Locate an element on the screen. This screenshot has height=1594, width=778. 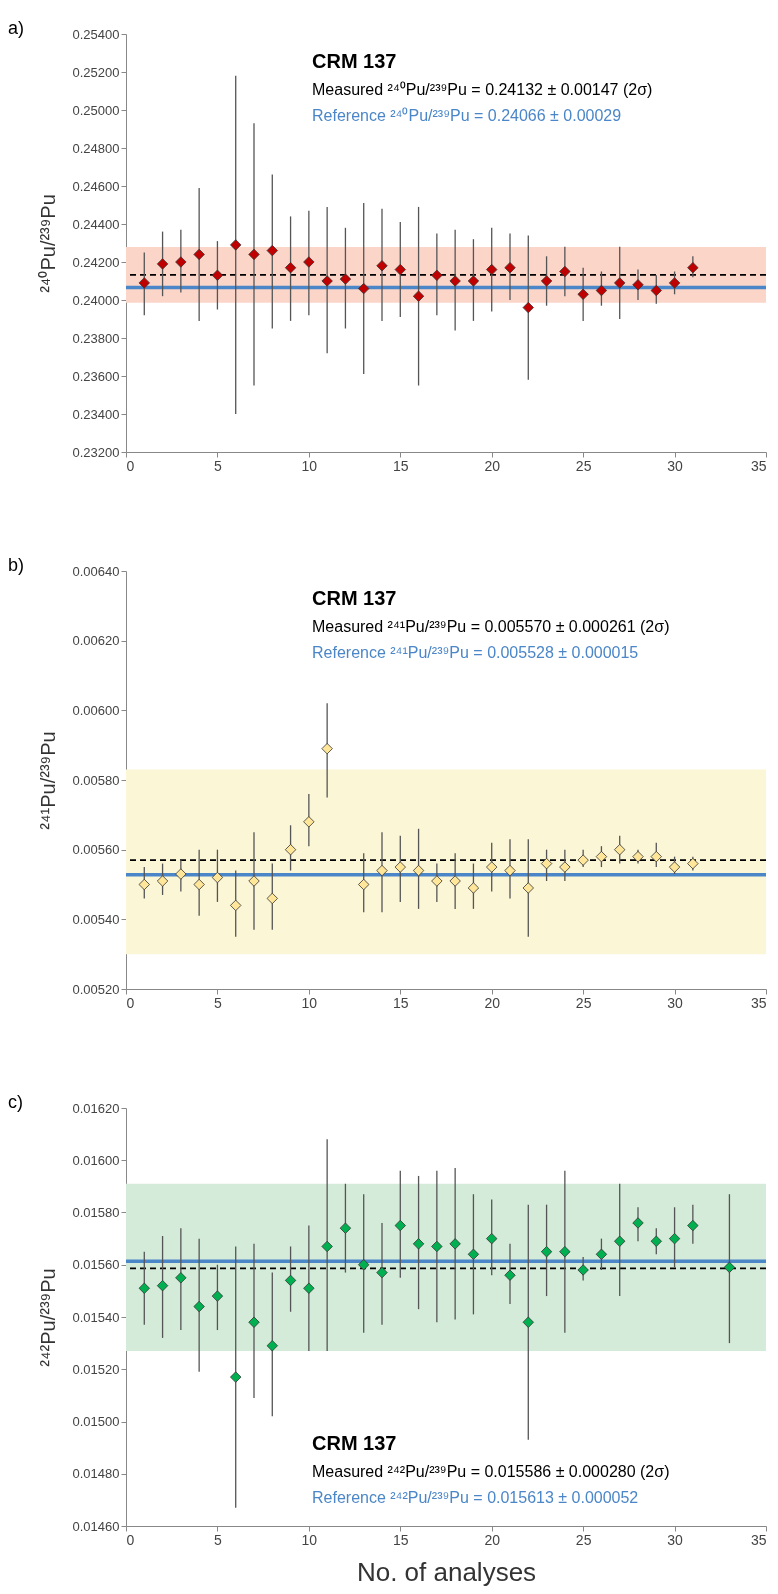
y-tick-label: 0.01600 is located at coordinates (96, 1160).